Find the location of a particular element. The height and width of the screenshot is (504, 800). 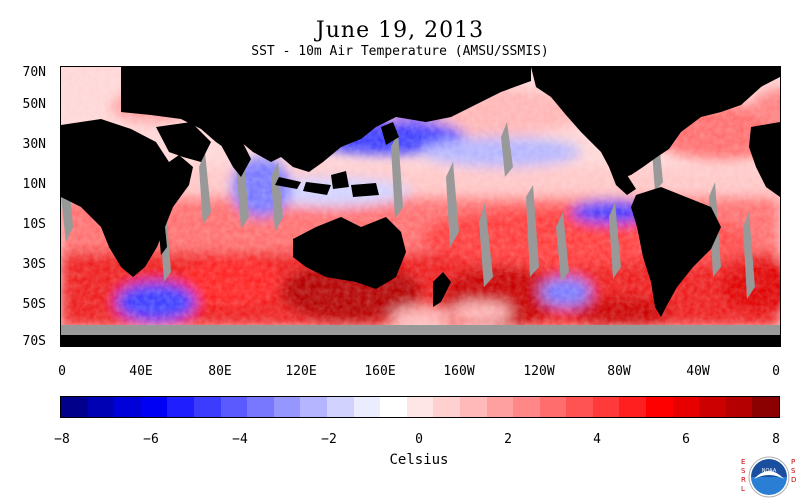

noaa-emblem: E S R L P S D NOAA is located at coordinates (768, 477).